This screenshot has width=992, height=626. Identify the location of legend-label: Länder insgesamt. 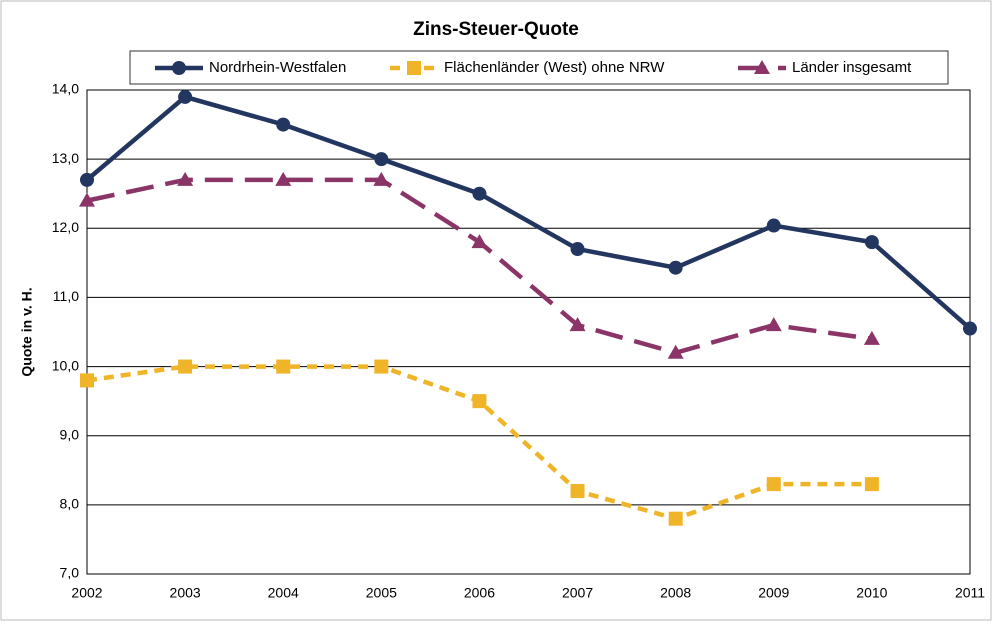
(852, 67).